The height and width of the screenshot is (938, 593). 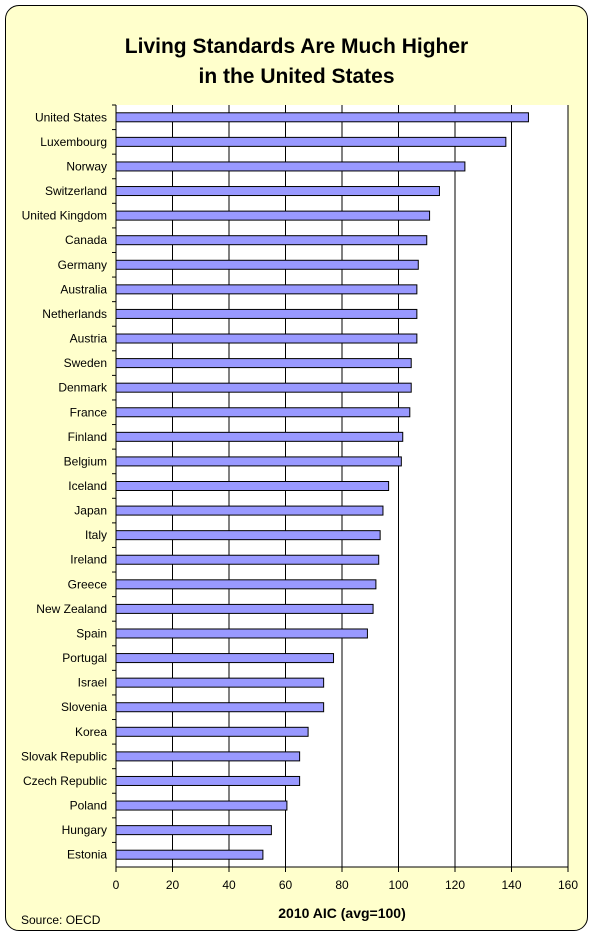 What do you see at coordinates (296, 76) in the screenshot?
I see `chart-title-line-2: in the United States` at bounding box center [296, 76].